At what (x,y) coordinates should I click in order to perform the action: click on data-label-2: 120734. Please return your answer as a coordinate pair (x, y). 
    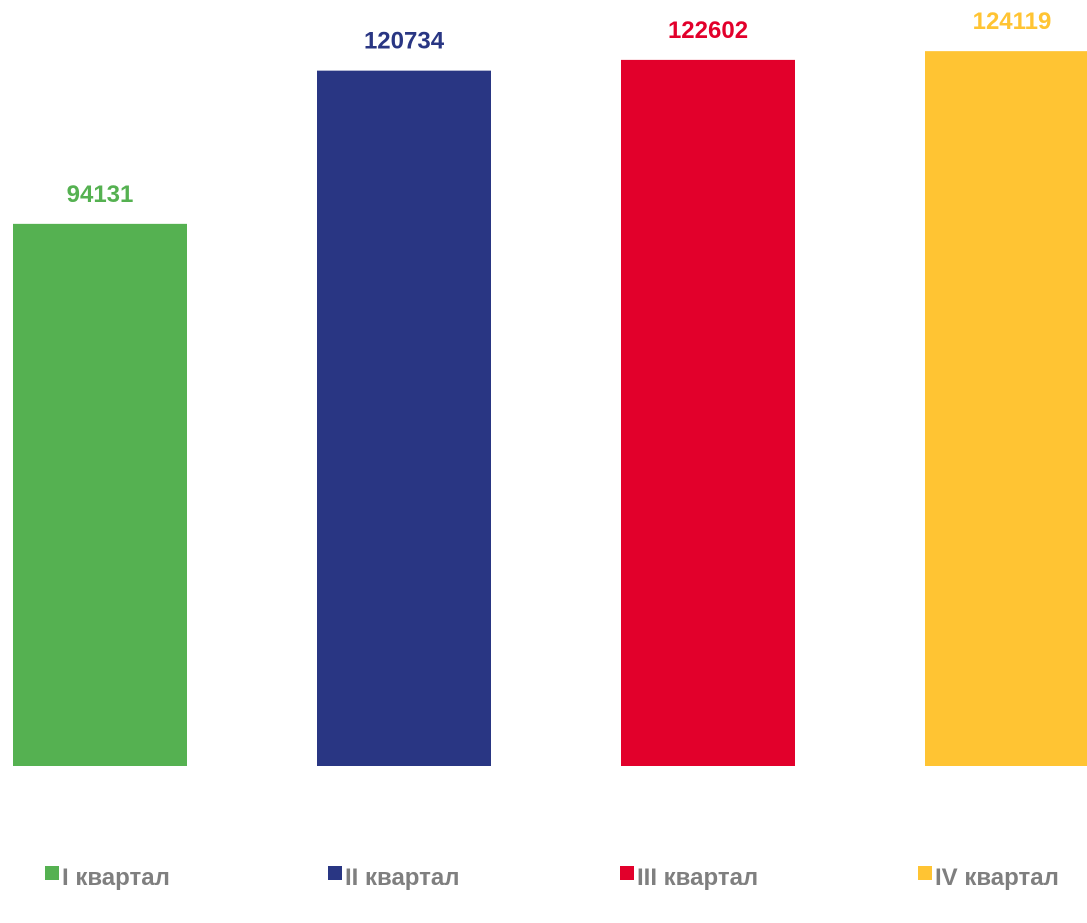
    Looking at the image, I should click on (404, 41).